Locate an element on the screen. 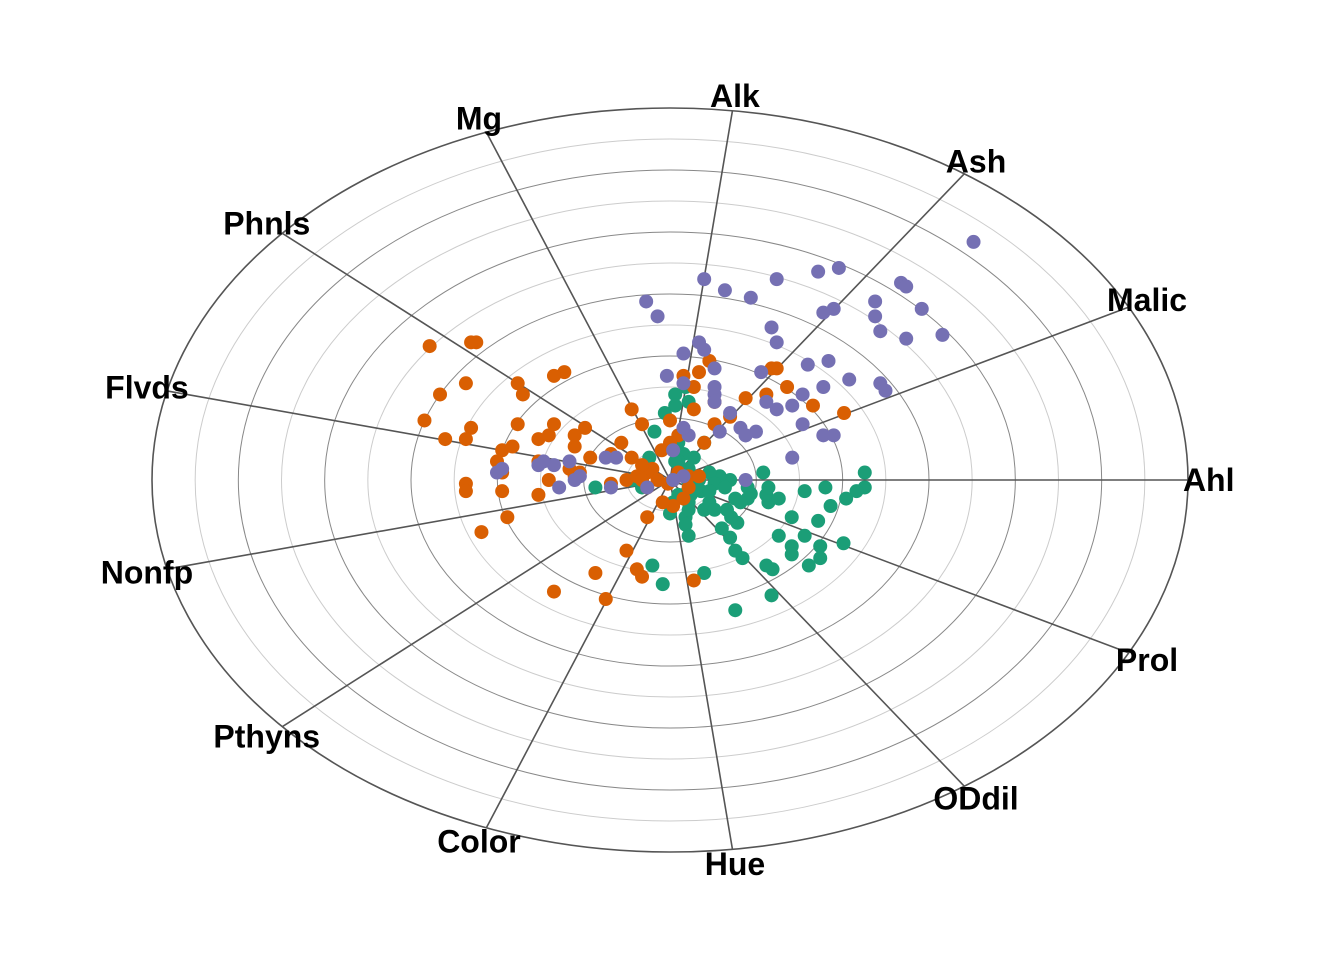 The width and height of the screenshot is (1344, 960). anchor-label: Phnls is located at coordinates (266, 223).